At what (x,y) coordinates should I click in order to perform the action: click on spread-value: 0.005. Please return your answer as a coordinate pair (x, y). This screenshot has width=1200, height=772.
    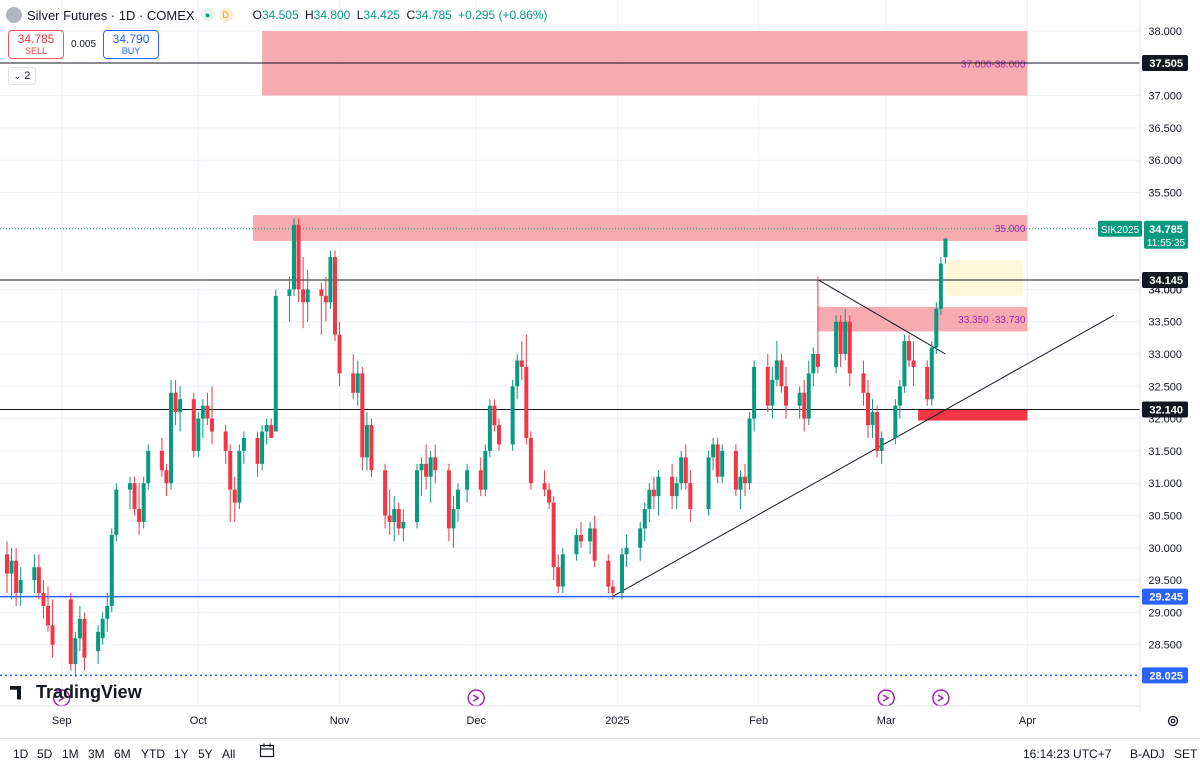
    Looking at the image, I should click on (84, 44).